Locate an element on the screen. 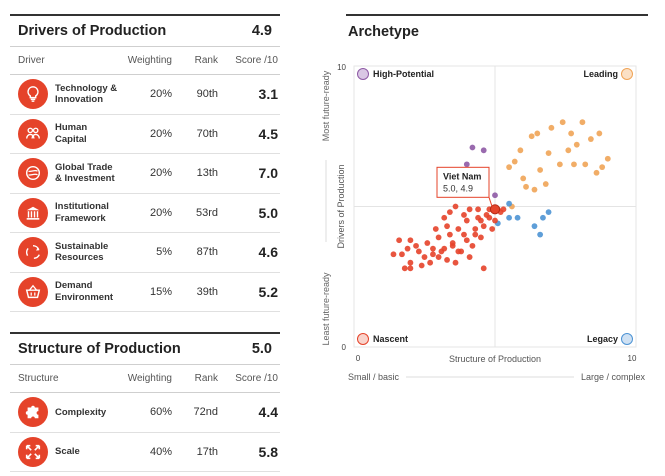 This screenshot has height=476, width=665. row-weighting: 5% is located at coordinates (164, 252).